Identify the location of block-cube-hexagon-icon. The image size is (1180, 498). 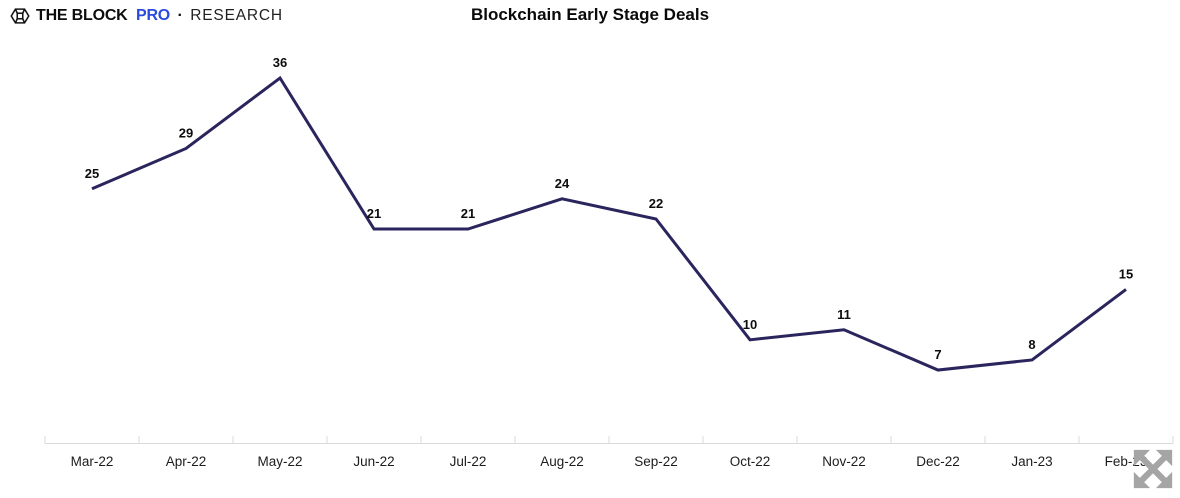
(20, 16).